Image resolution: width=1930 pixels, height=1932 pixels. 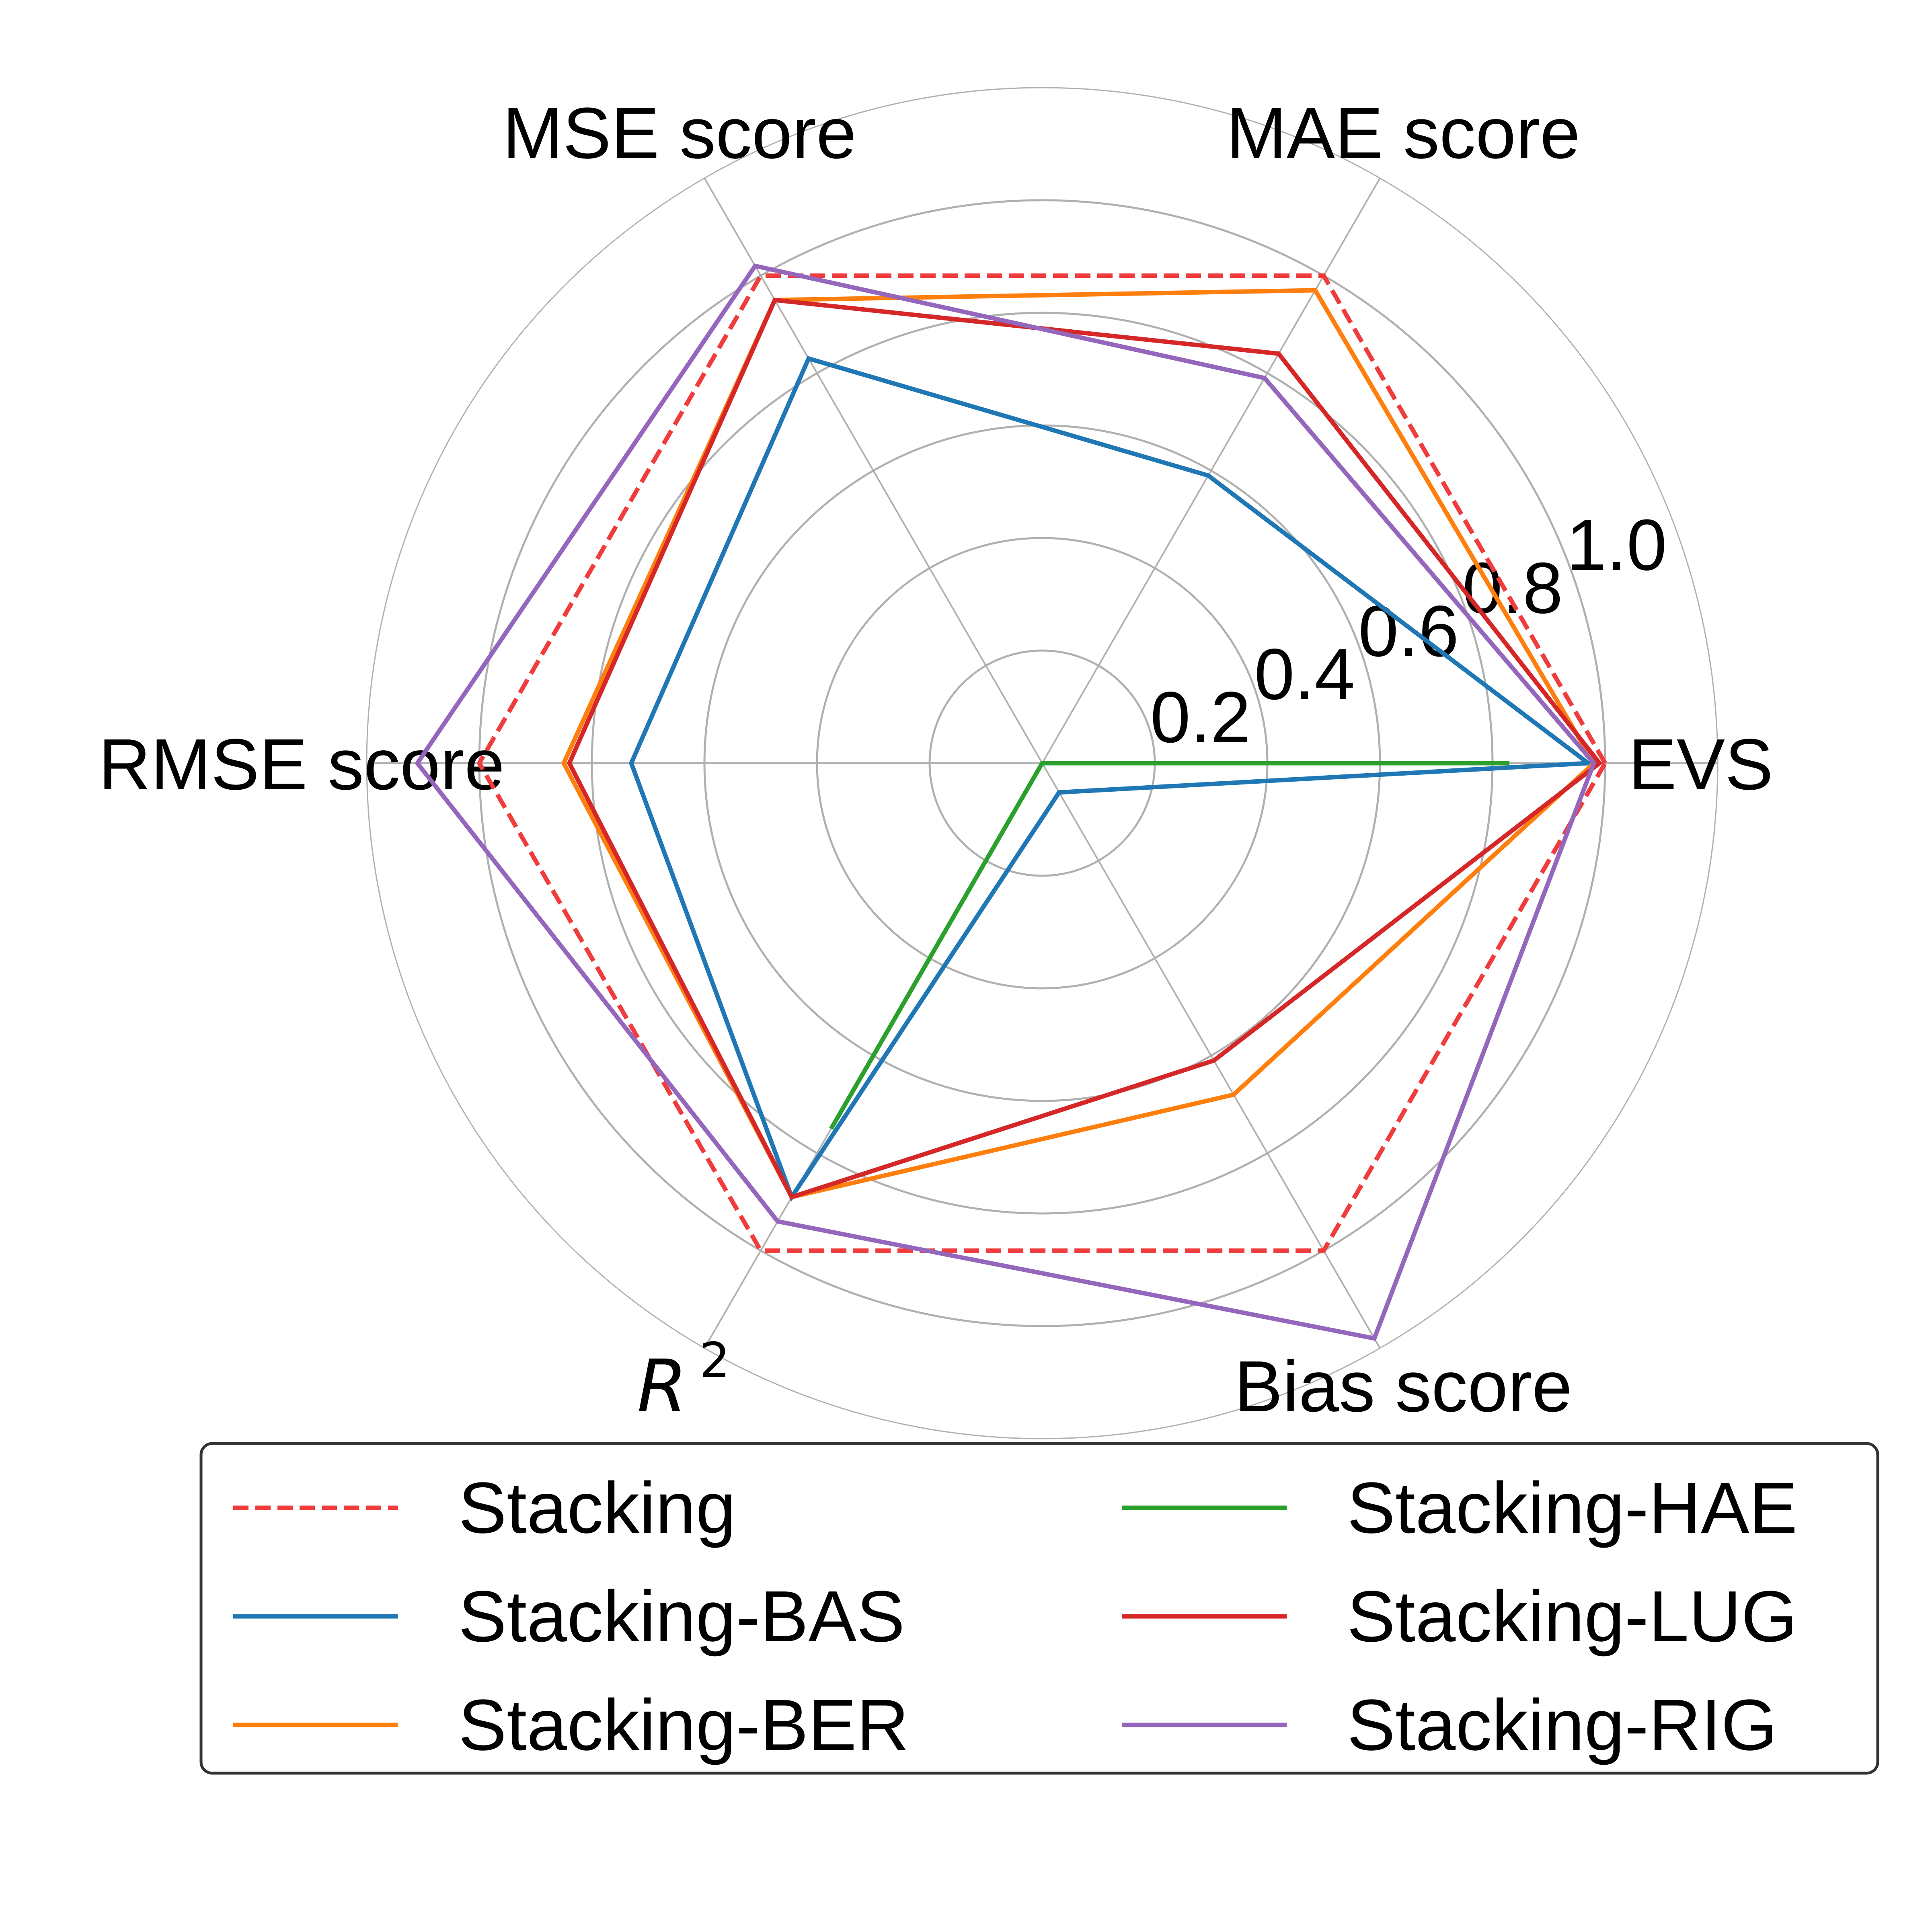 What do you see at coordinates (681, 1616) in the screenshot?
I see `legend-label: Stacking-BAS` at bounding box center [681, 1616].